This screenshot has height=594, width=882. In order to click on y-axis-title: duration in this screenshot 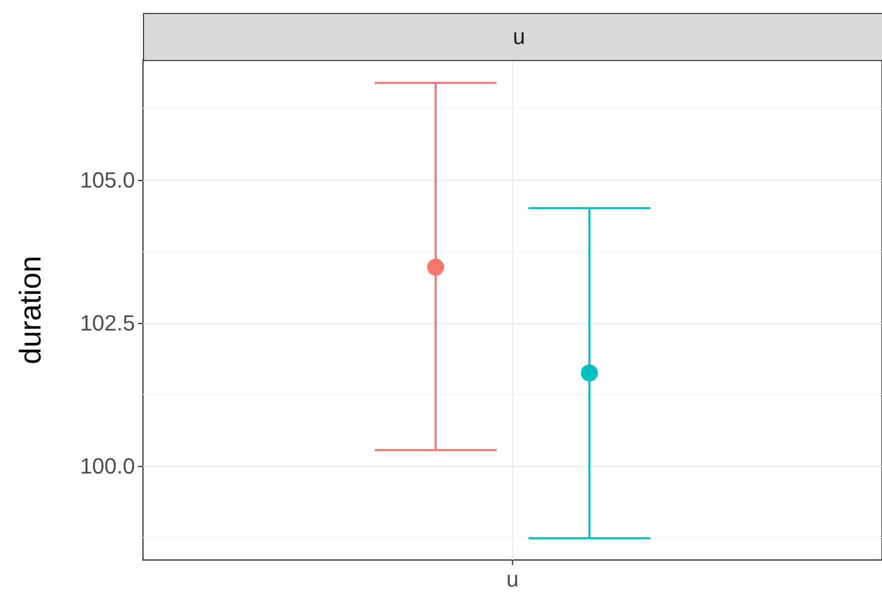, I will do `click(31, 310)`.